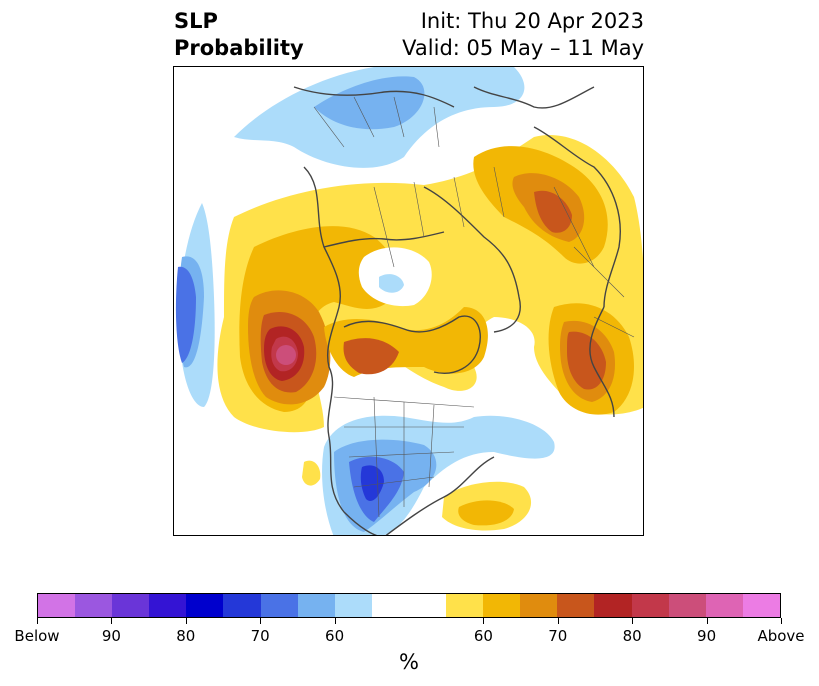 The width and height of the screenshot is (819, 686). I want to click on title-variable: SLP, so click(196, 21).